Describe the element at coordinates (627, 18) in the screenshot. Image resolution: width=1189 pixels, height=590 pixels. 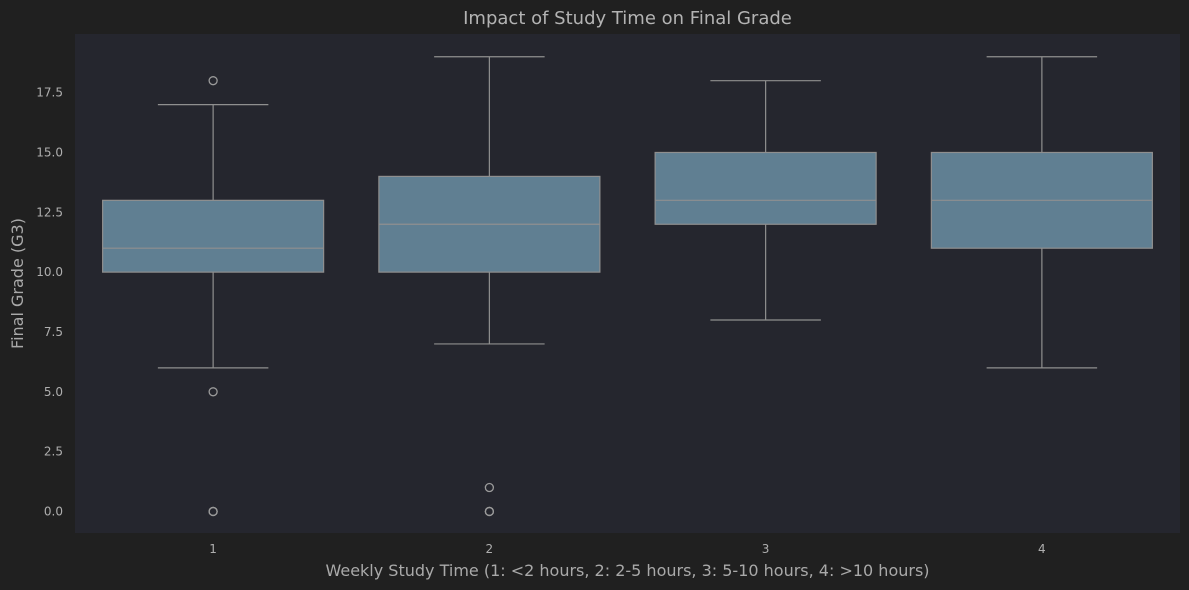
I see `chart-title: Impact of Study Time on Final Grade` at that location.